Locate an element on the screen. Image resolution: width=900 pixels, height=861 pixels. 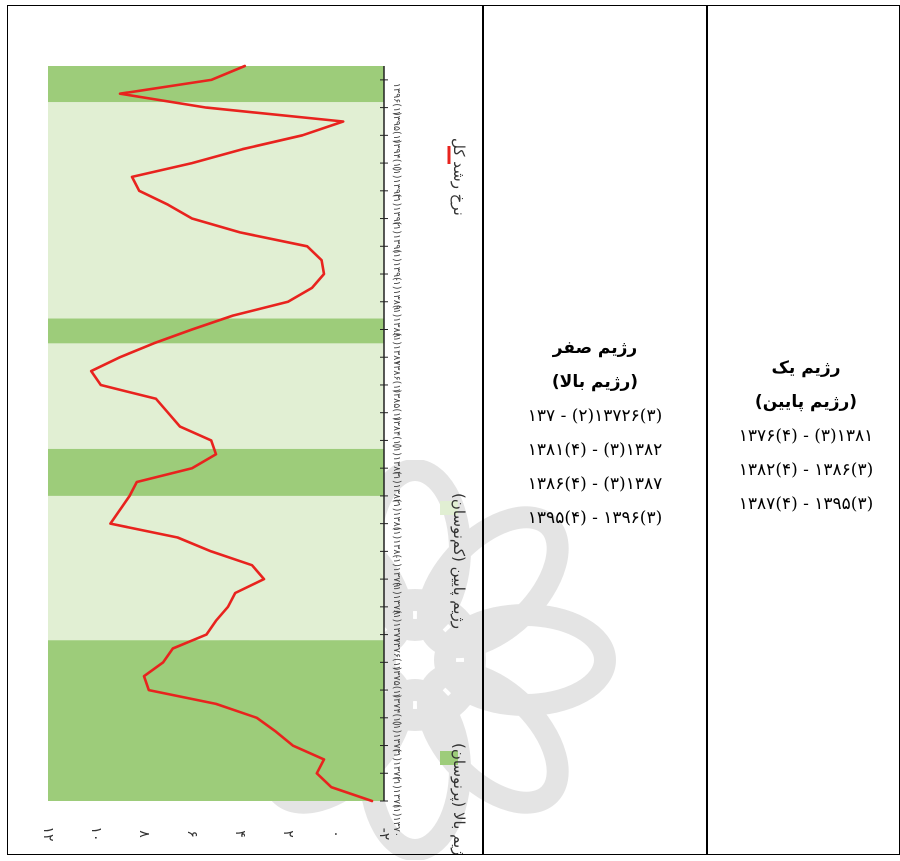
regime-one-range: ١٣٨٧(۴) - ١٣٩۵(٣) is located at coordinates (806, 504).